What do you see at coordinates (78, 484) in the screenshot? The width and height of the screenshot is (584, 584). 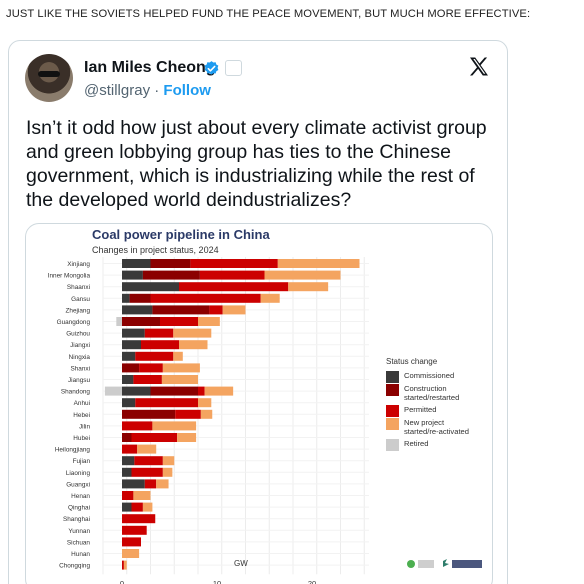 I see `y-tick-label-guangxi: Guangxi` at bounding box center [78, 484].